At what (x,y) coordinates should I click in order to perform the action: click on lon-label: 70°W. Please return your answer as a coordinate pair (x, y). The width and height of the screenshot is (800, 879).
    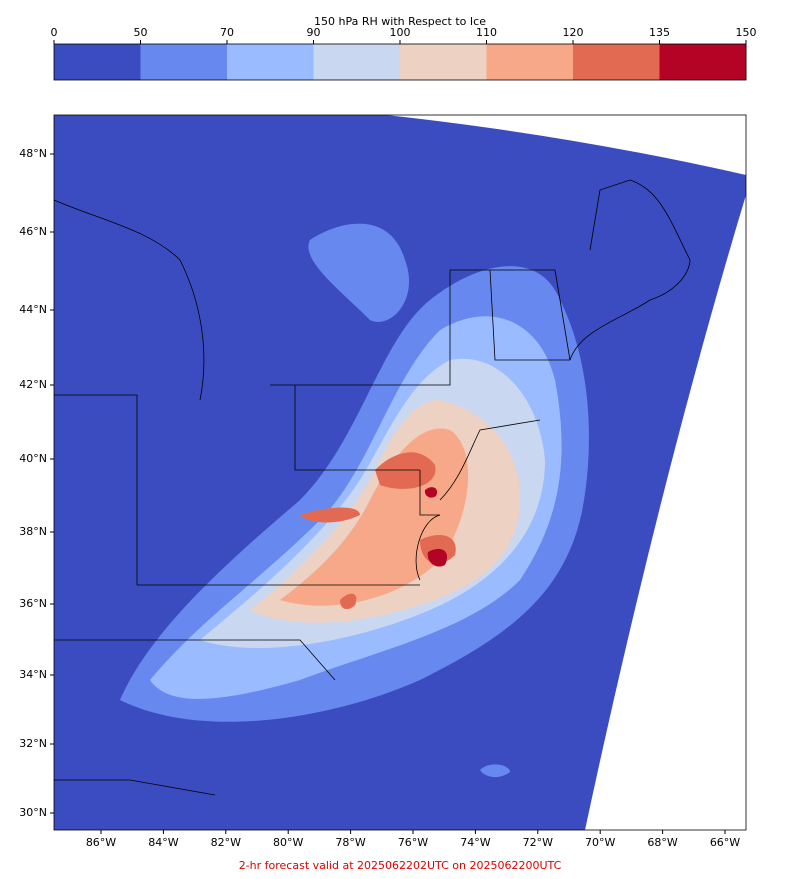
    Looking at the image, I should click on (600, 842).